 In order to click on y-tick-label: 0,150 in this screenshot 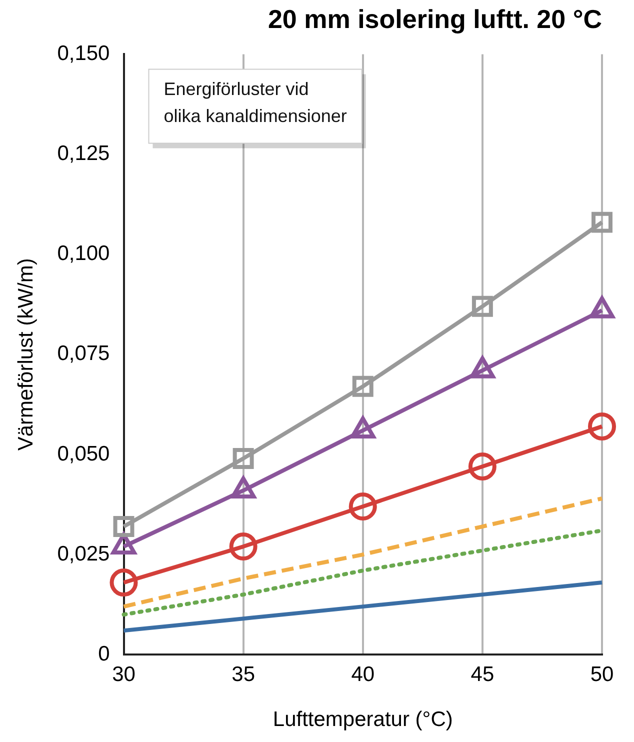, I will do `click(83, 53)`.